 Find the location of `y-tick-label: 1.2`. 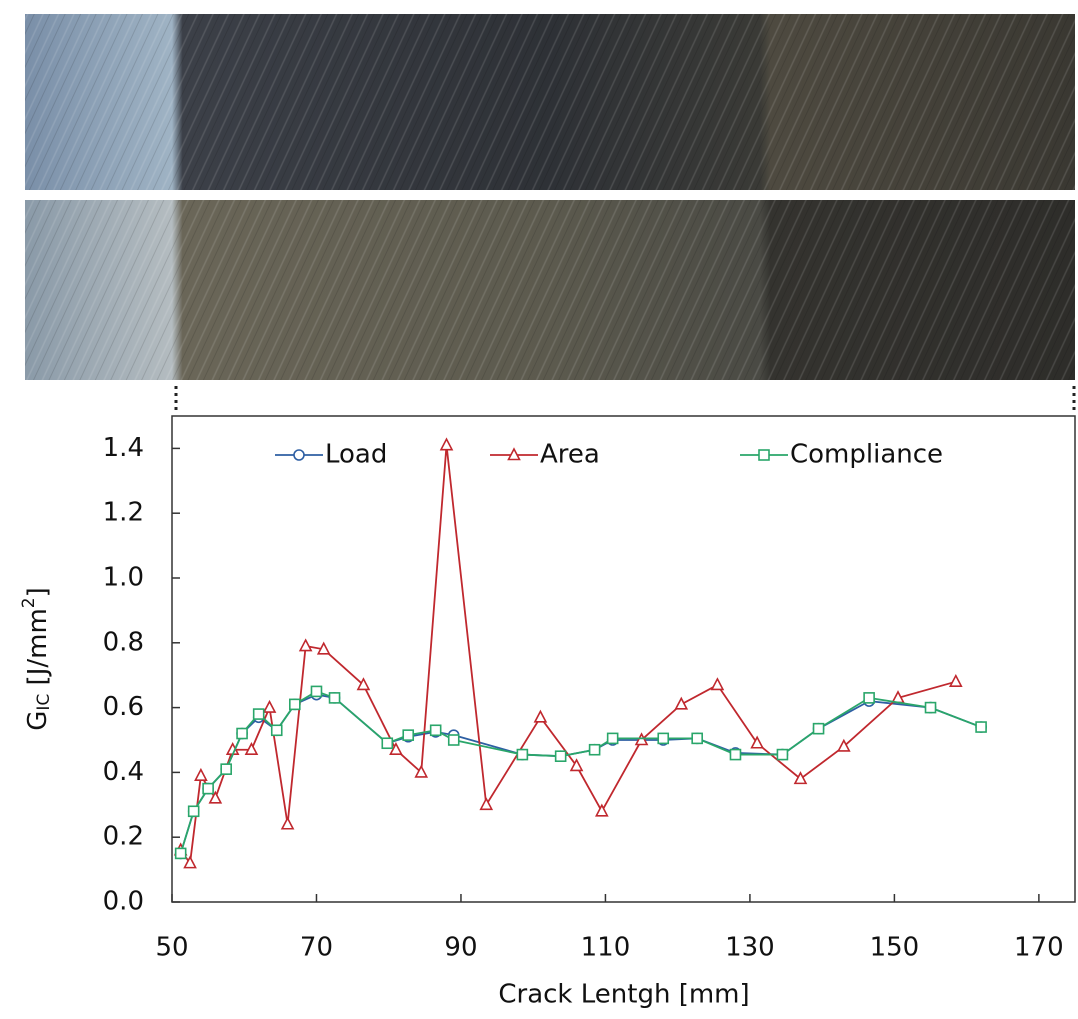

y-tick-label: 1.2 is located at coordinates (123, 513).